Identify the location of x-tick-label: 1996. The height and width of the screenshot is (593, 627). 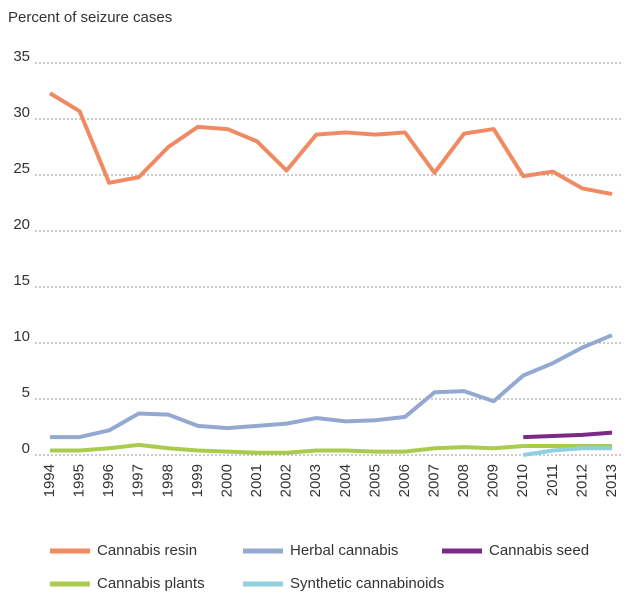
(108, 480).